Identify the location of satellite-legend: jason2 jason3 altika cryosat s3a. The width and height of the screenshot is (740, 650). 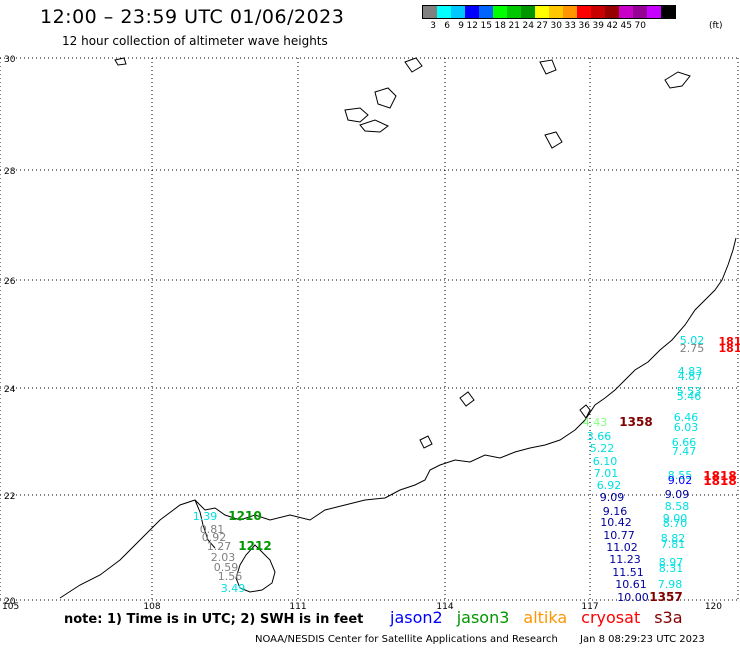
(543, 617).